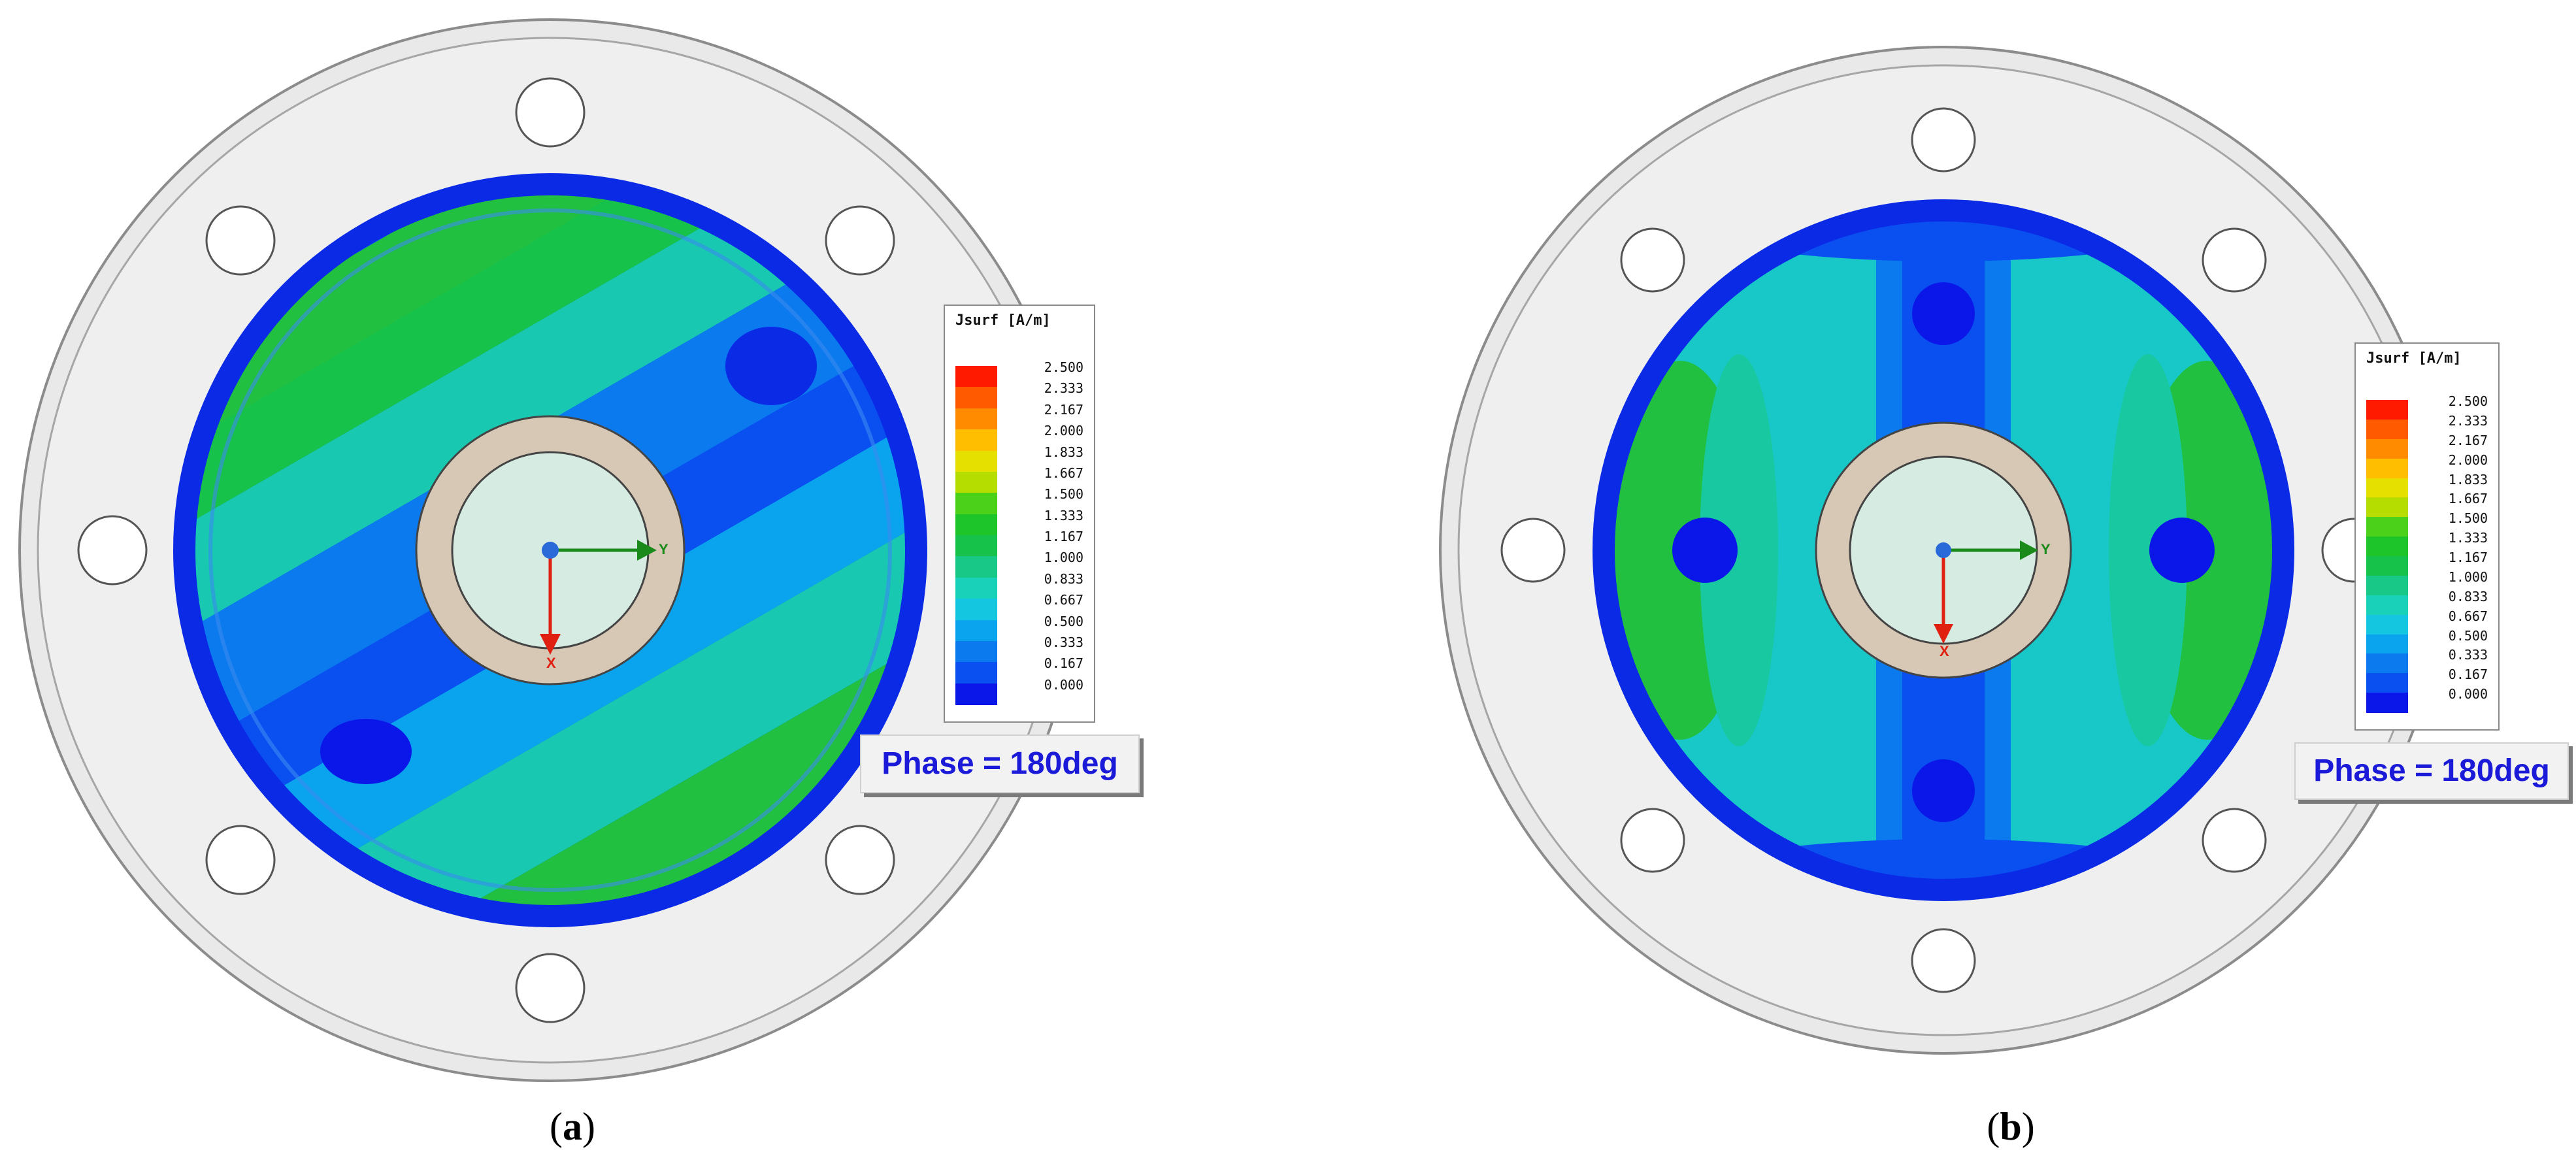 This screenshot has height=1171, width=2576. I want to click on caption-letter: b, so click(2011, 1126).